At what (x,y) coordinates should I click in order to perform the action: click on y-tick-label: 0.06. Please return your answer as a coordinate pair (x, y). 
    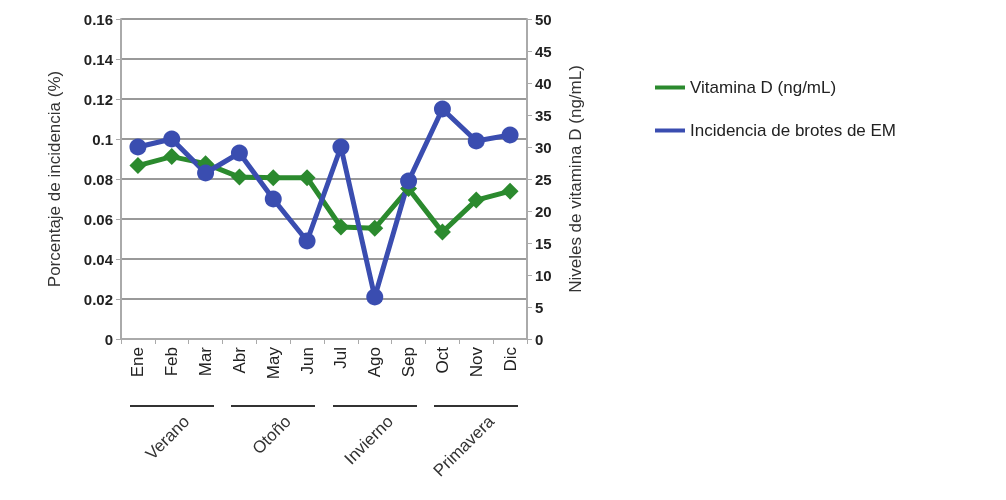
    Looking at the image, I should click on (98, 219).